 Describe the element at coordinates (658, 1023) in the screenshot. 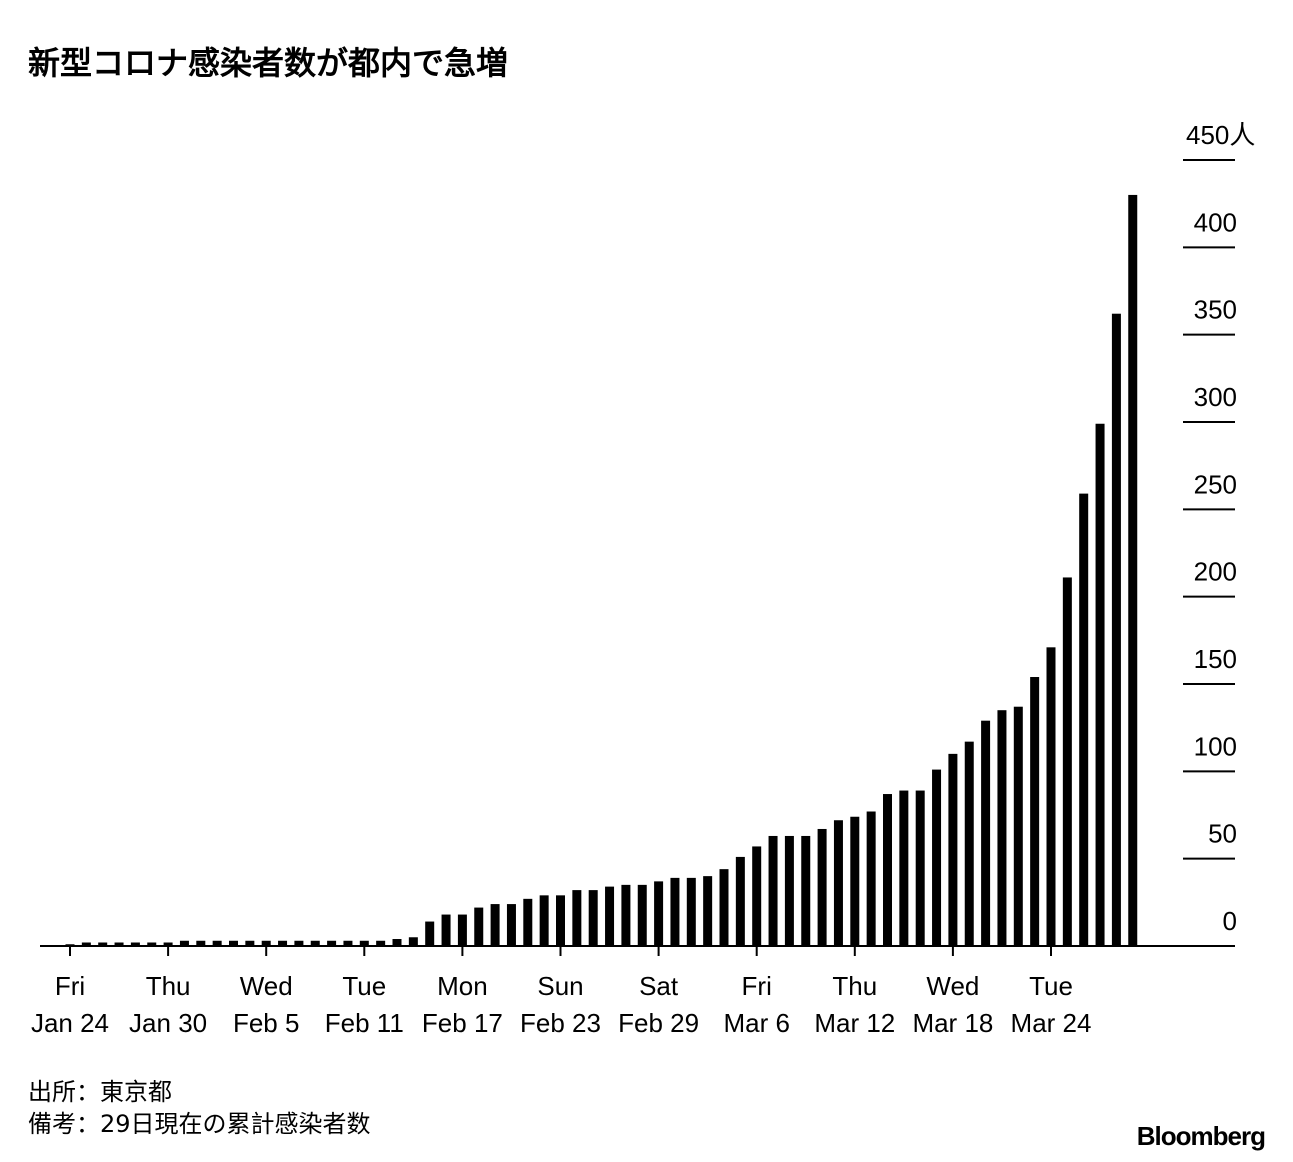

I see `x-tick-label: Feb 29` at that location.